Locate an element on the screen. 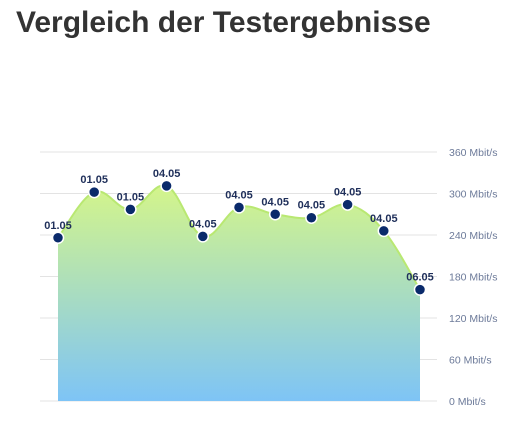 The height and width of the screenshot is (434, 523). y-tick-label: 180 Mbit/s is located at coordinates (473, 278).